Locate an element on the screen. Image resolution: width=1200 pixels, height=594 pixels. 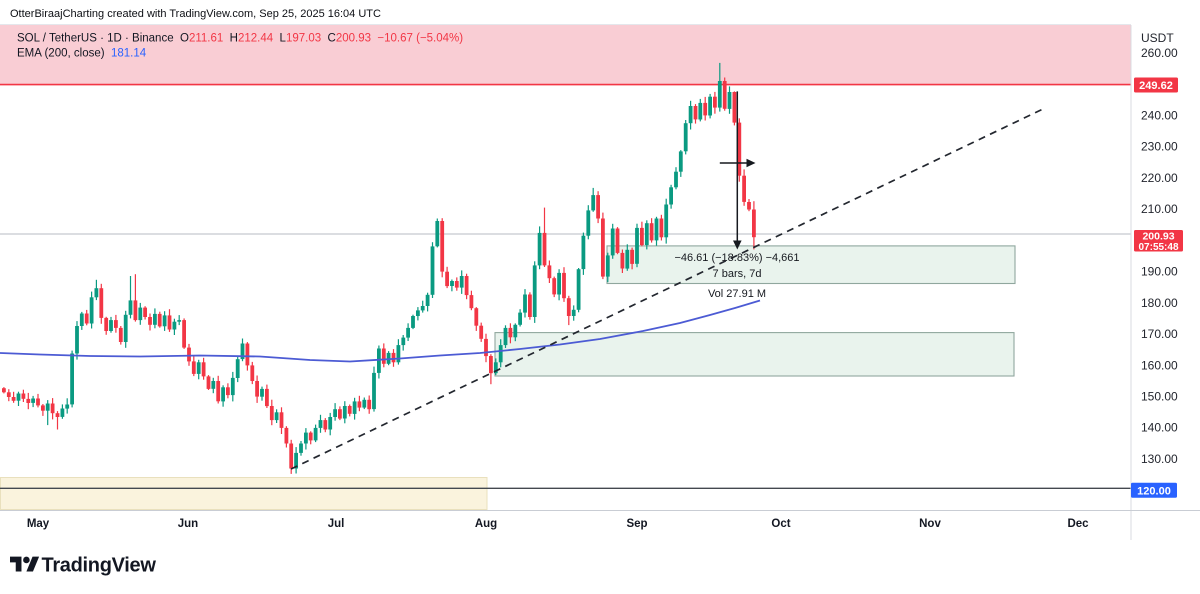
svg-text: Sep is located at coordinates (636, 524).